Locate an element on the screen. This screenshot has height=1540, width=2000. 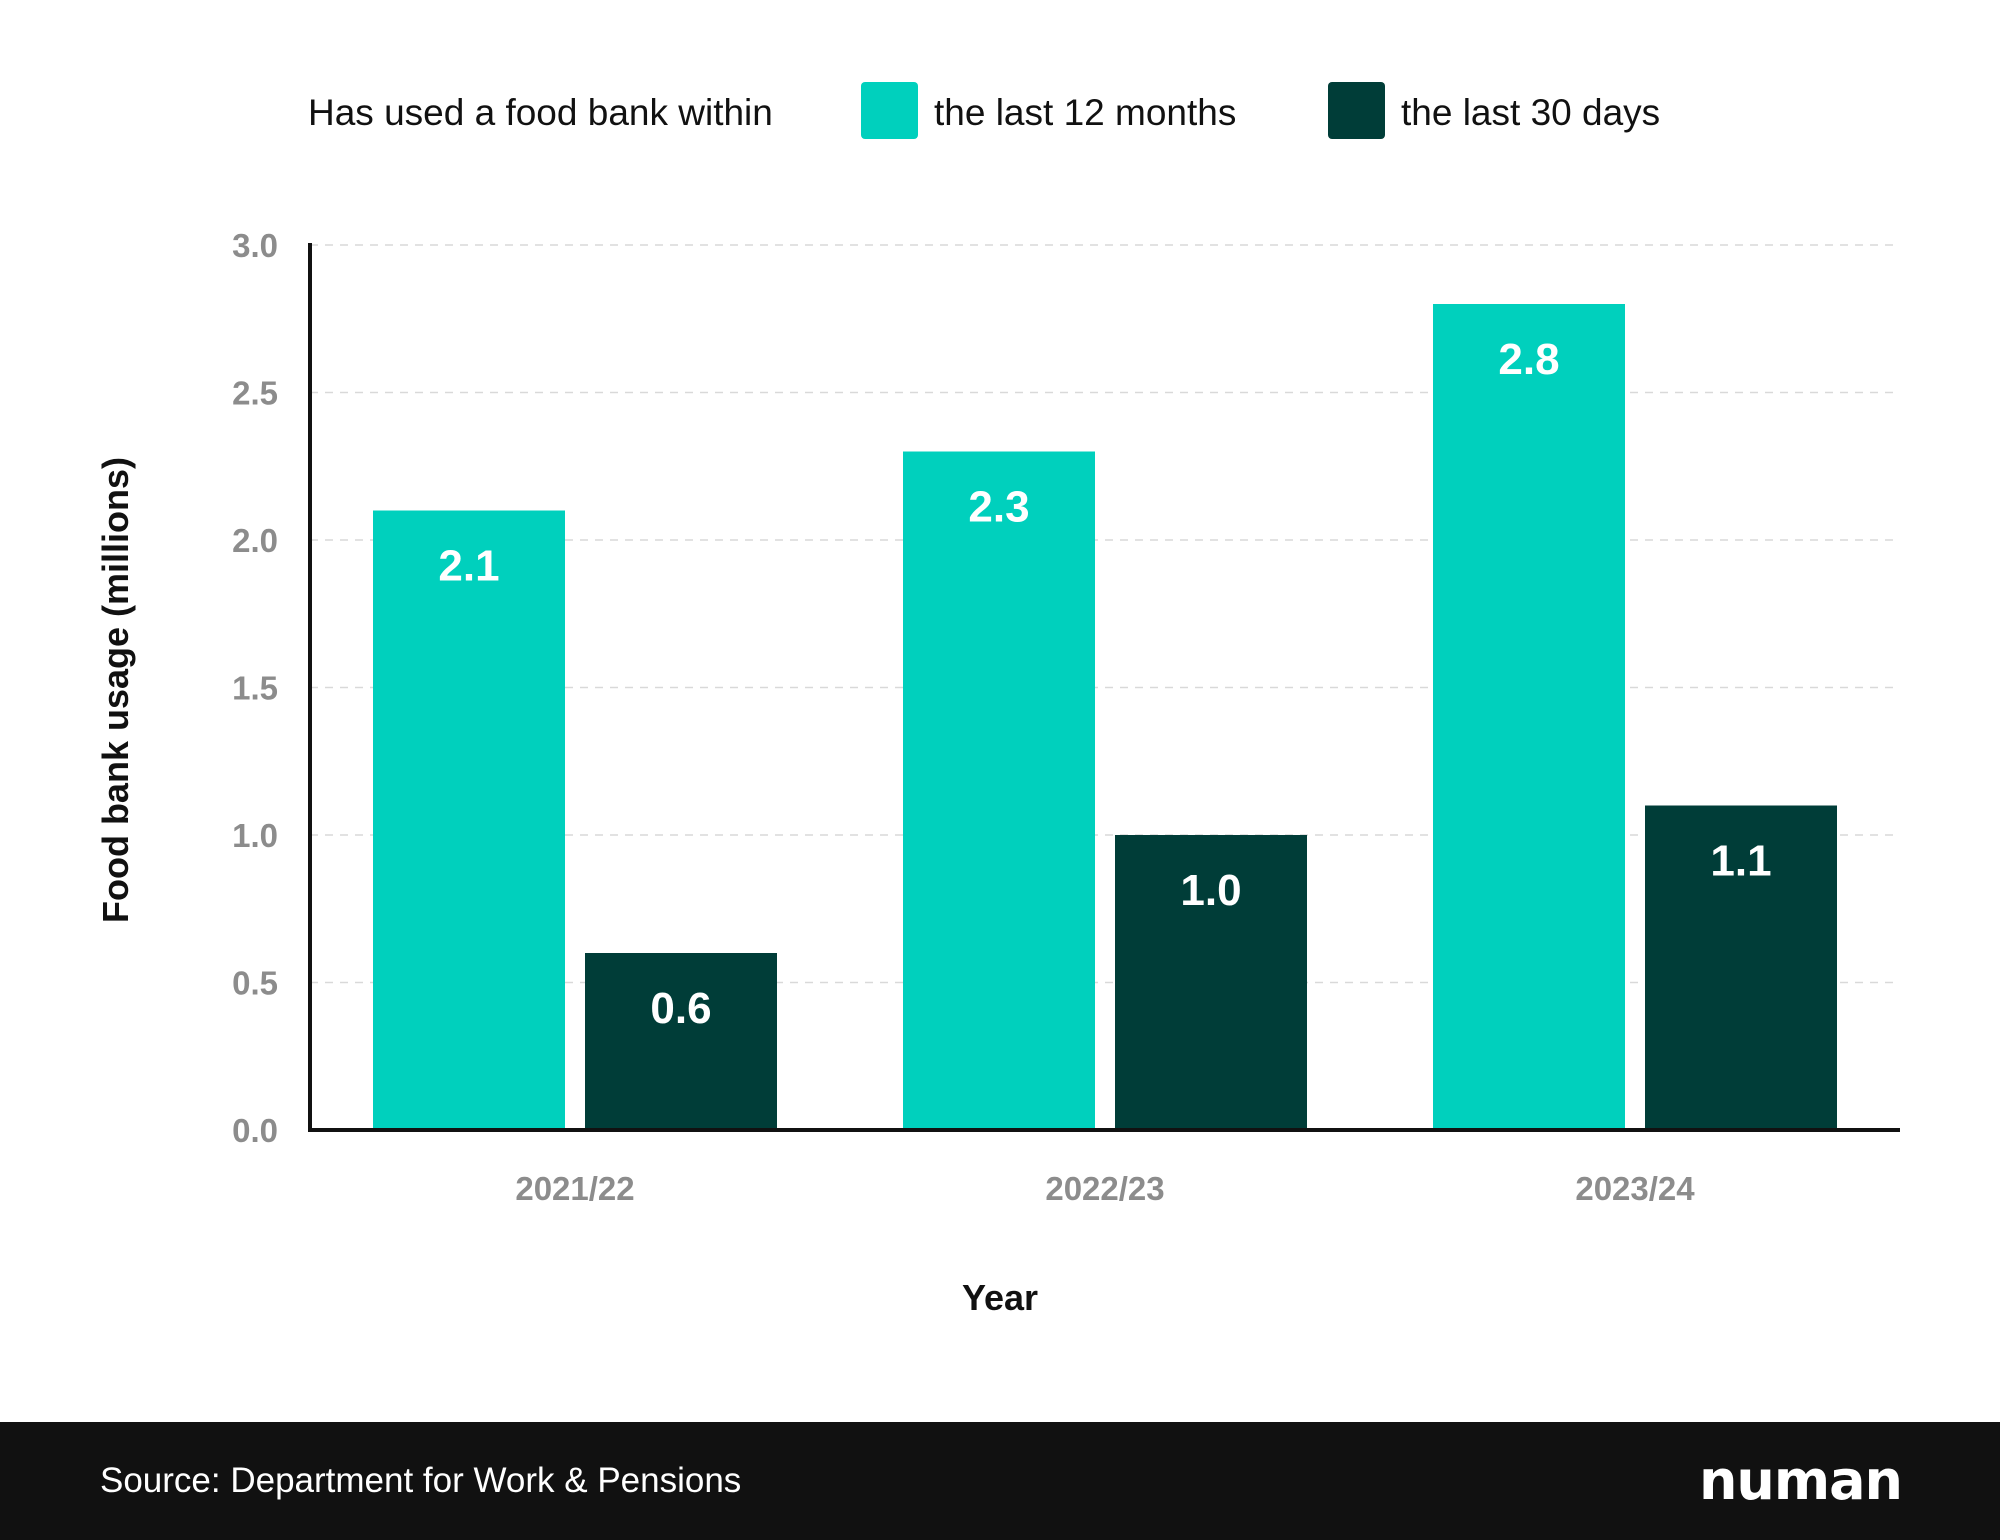
x-axis-title: Year is located at coordinates (1000, 1297).